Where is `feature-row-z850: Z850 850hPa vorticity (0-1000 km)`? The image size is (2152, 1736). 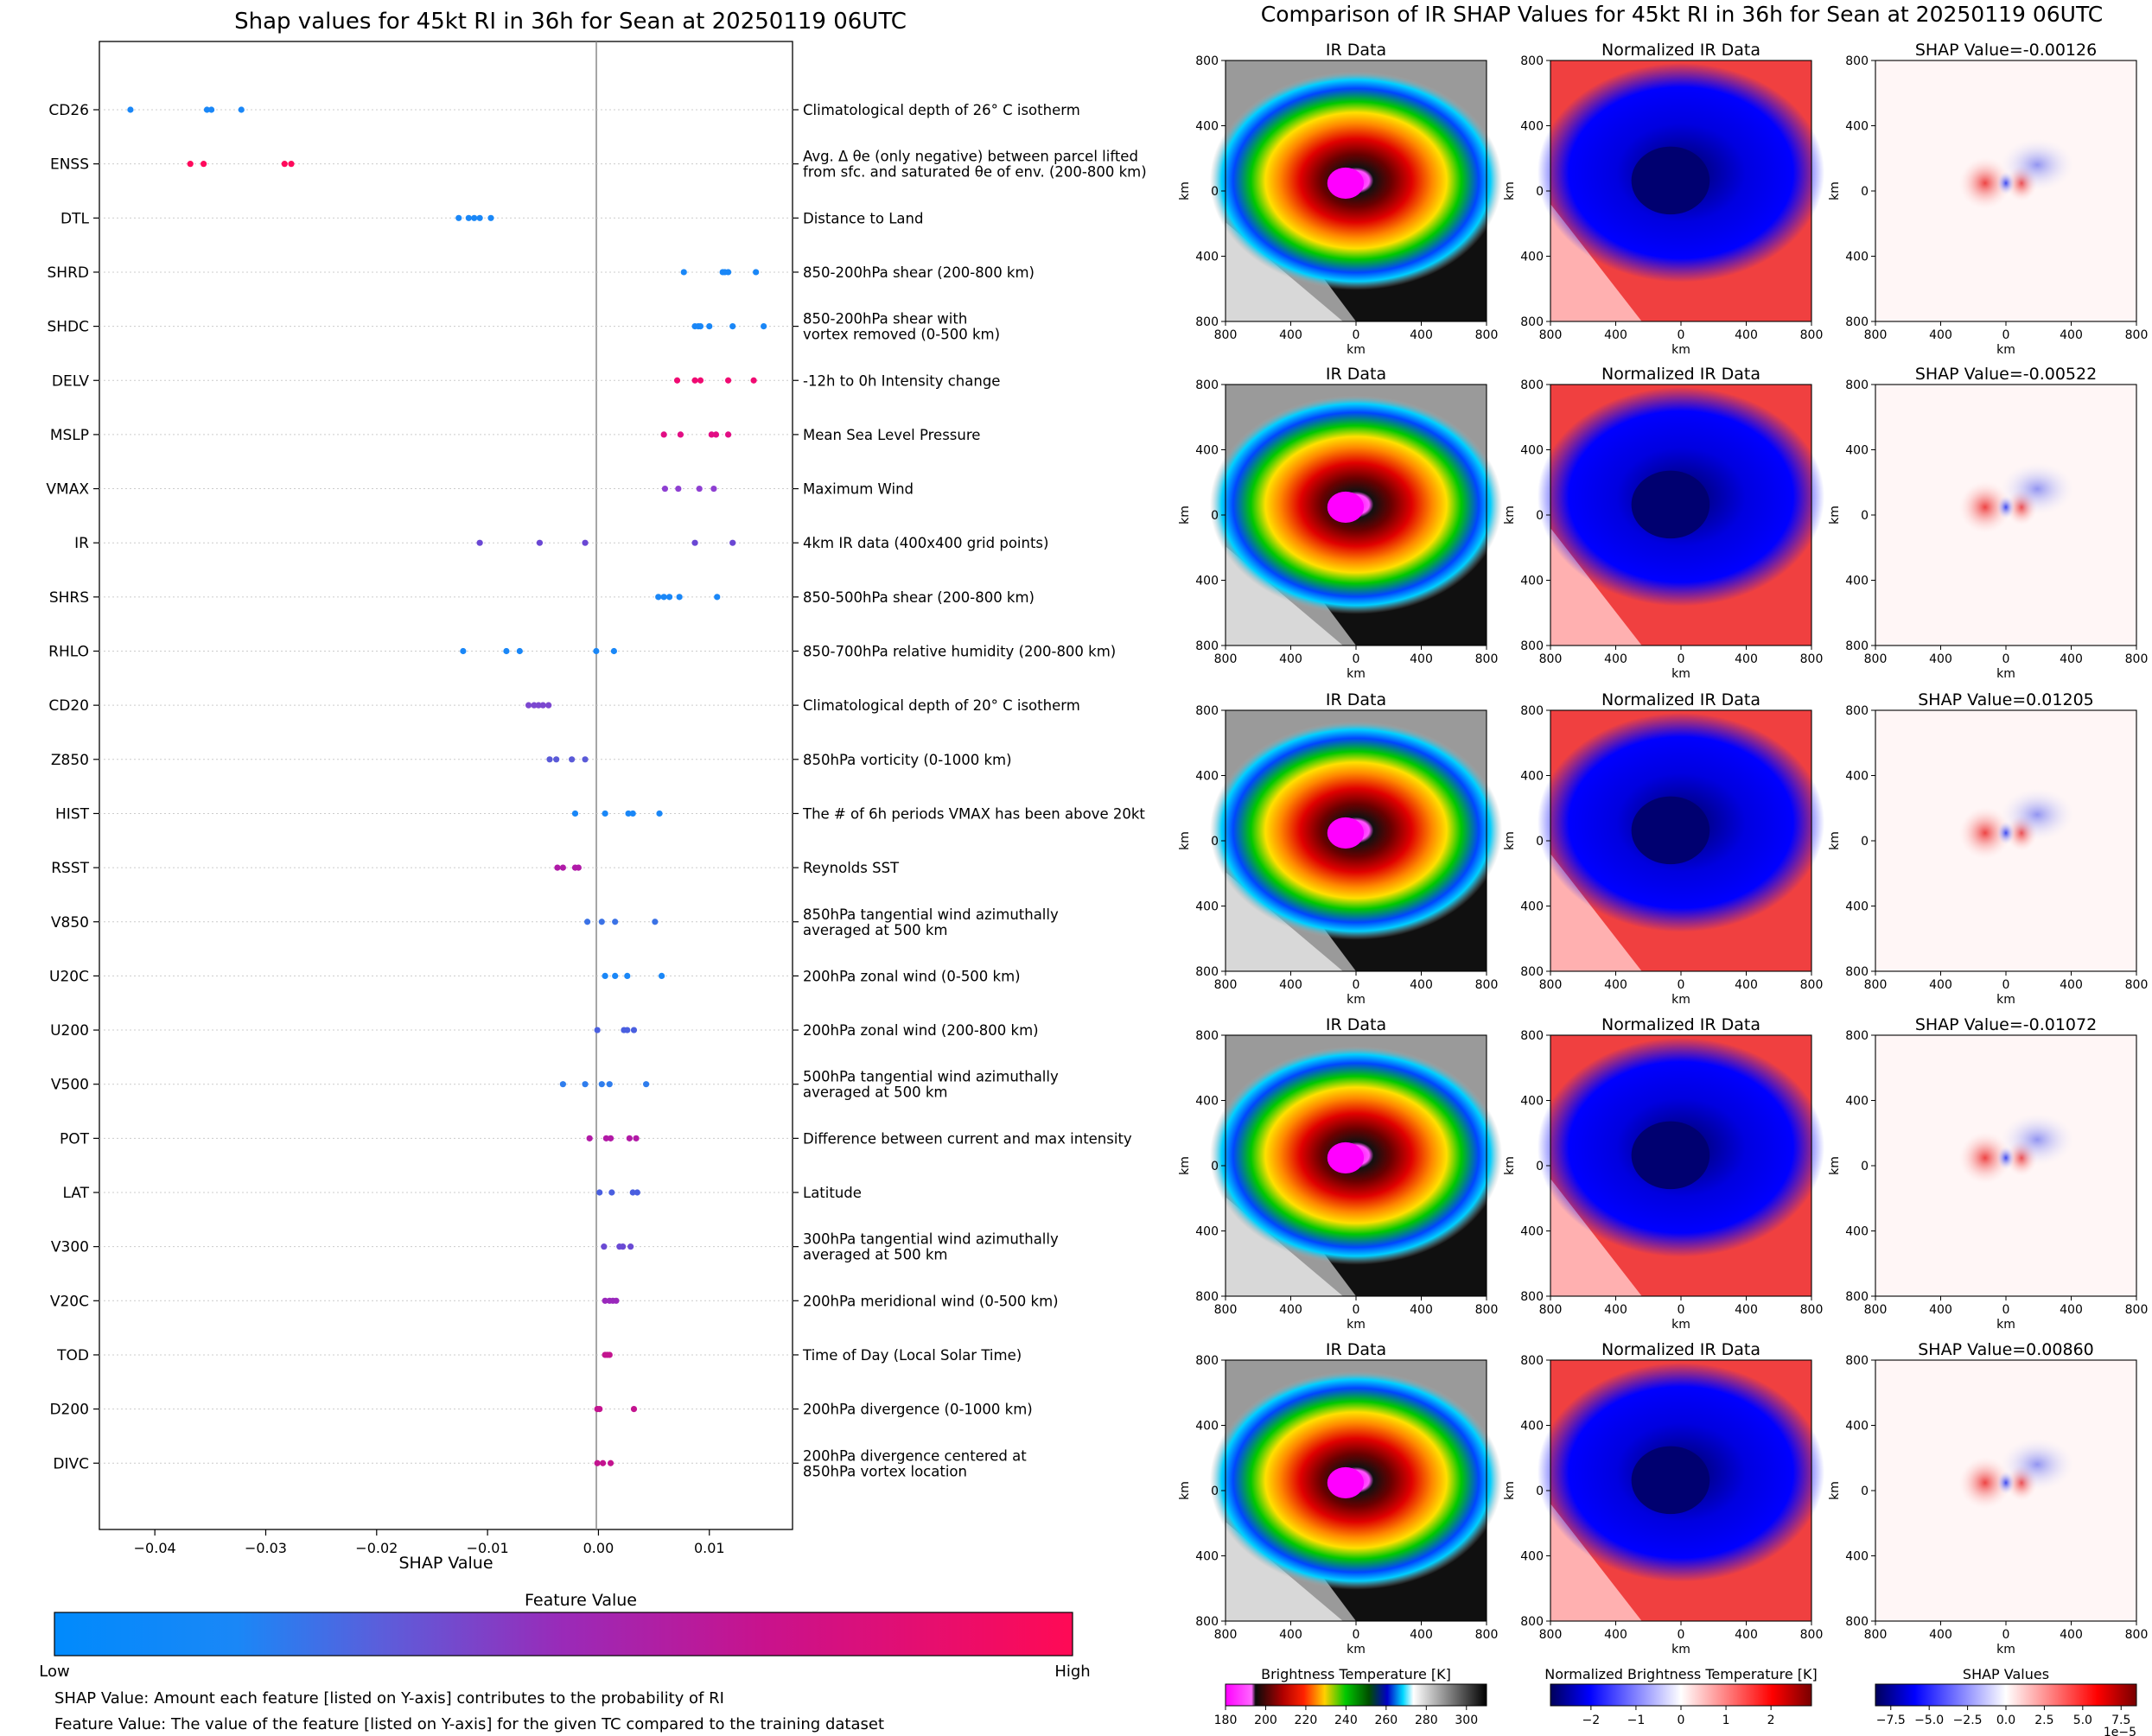 feature-row-z850: Z850 850hPa vorticity (0-1000 km) is located at coordinates (531, 760).